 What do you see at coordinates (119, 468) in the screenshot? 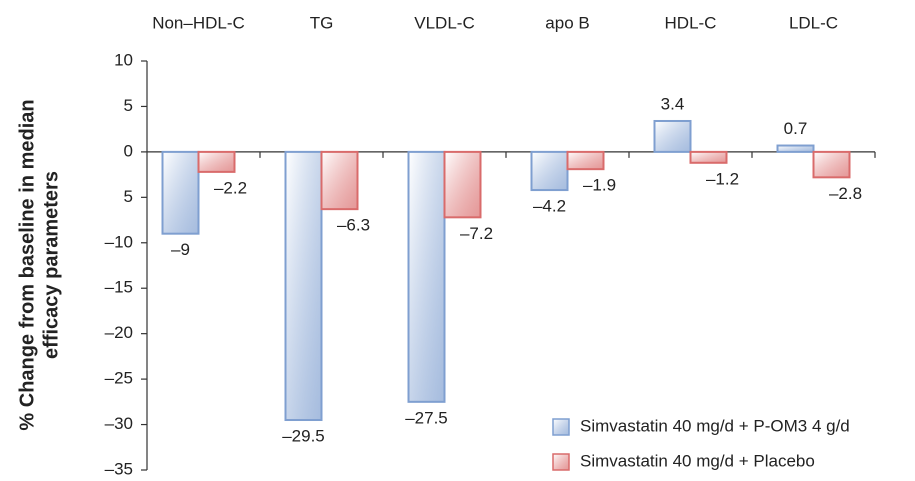
I see `y-tick-label: –35` at bounding box center [119, 468].